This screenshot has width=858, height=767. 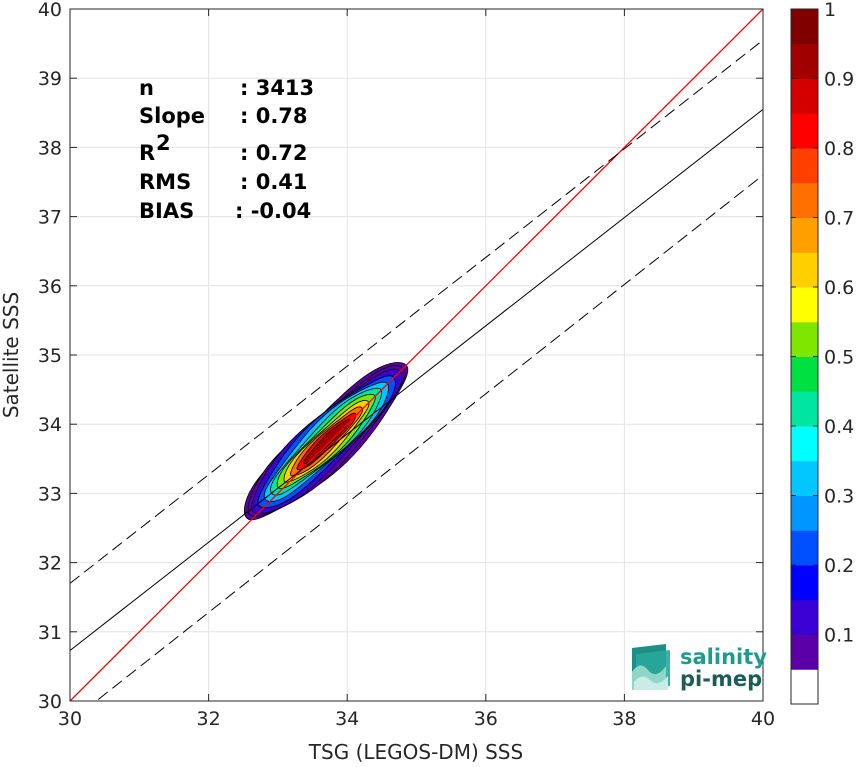 What do you see at coordinates (347, 719) in the screenshot?
I see `x-tick-label: 34` at bounding box center [347, 719].